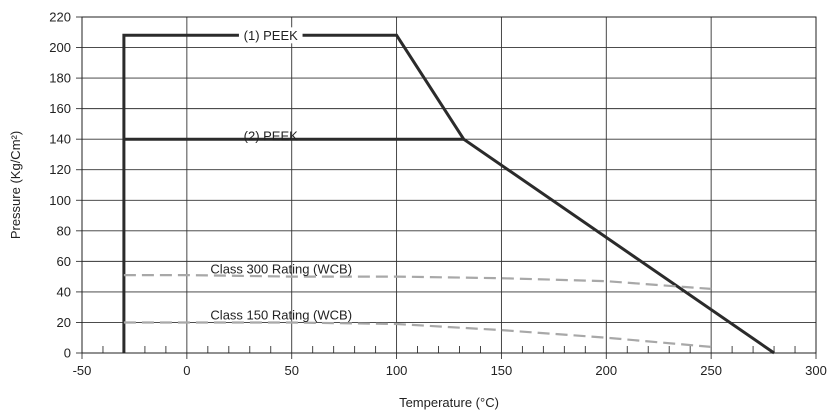  What do you see at coordinates (60, 200) in the screenshot?
I see `y-tick-label: 100` at bounding box center [60, 200].